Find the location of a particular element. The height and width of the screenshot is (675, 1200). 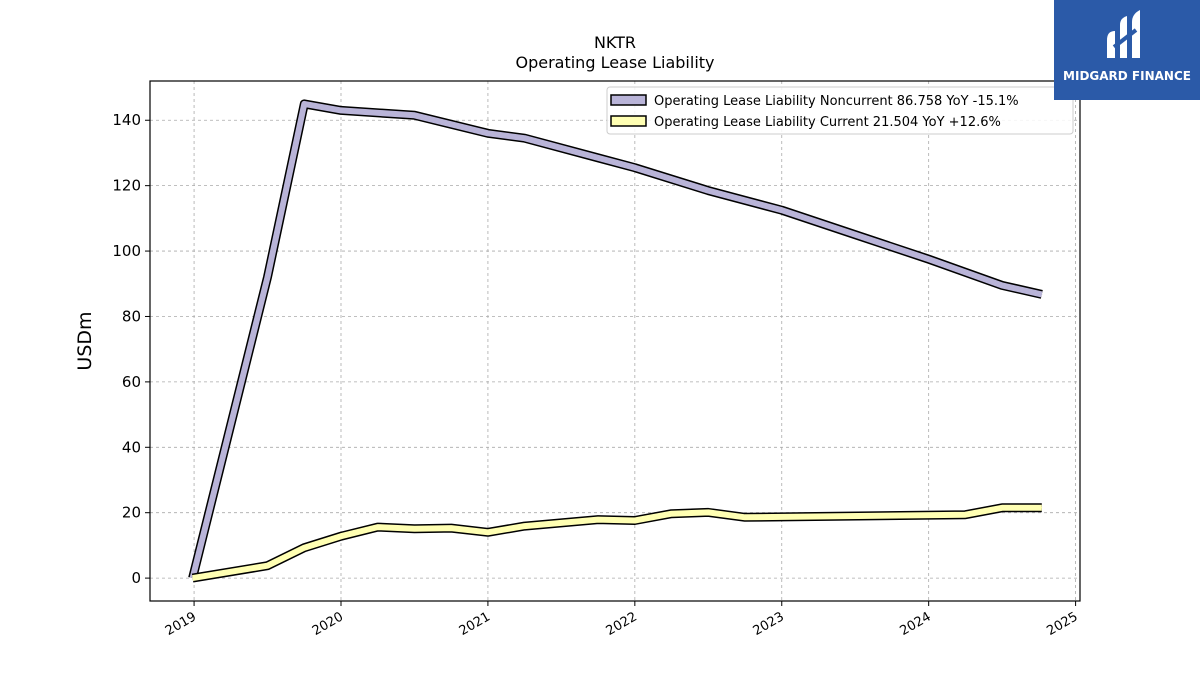

y-tick-label: 20 is located at coordinates (131, 513).